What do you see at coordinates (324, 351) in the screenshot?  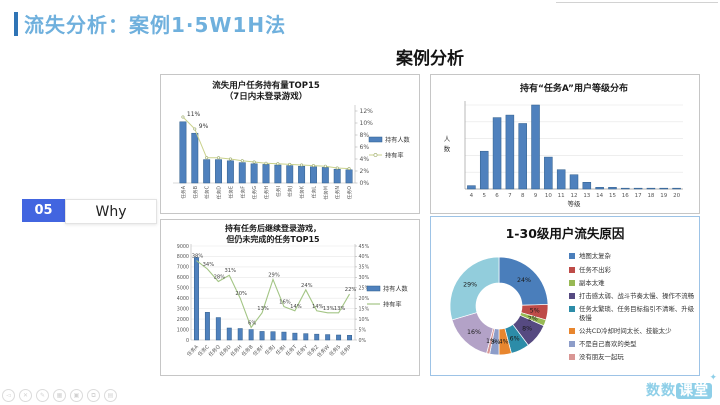 I see `svg-text: 任务W` at bounding box center [324, 351].